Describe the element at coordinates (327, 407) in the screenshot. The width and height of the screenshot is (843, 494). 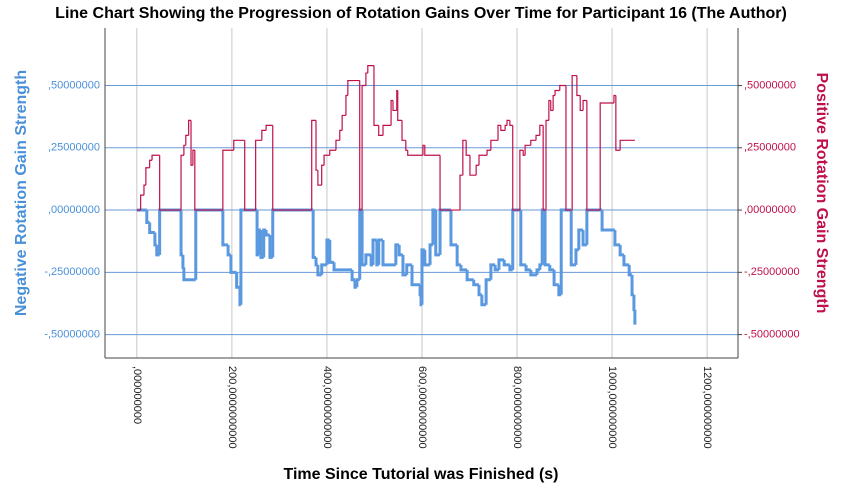
I see `x-tick-label: 400,0000000000` at that location.